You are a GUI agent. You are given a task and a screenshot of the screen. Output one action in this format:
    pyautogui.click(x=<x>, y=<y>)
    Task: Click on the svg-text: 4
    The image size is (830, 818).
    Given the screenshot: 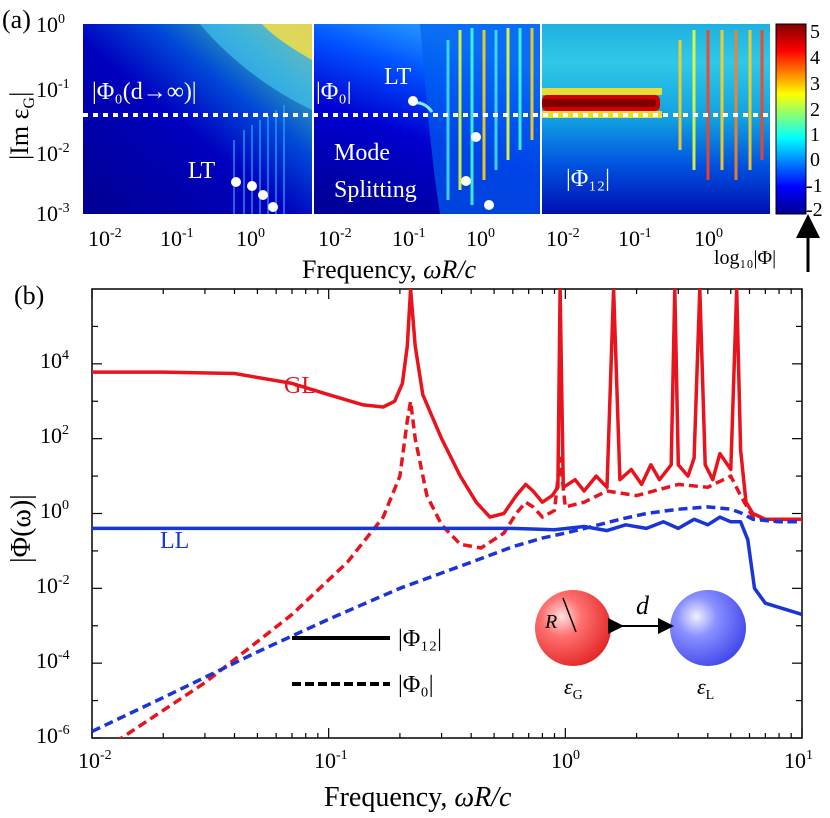 What is the action you would take?
    pyautogui.click(x=815, y=58)
    